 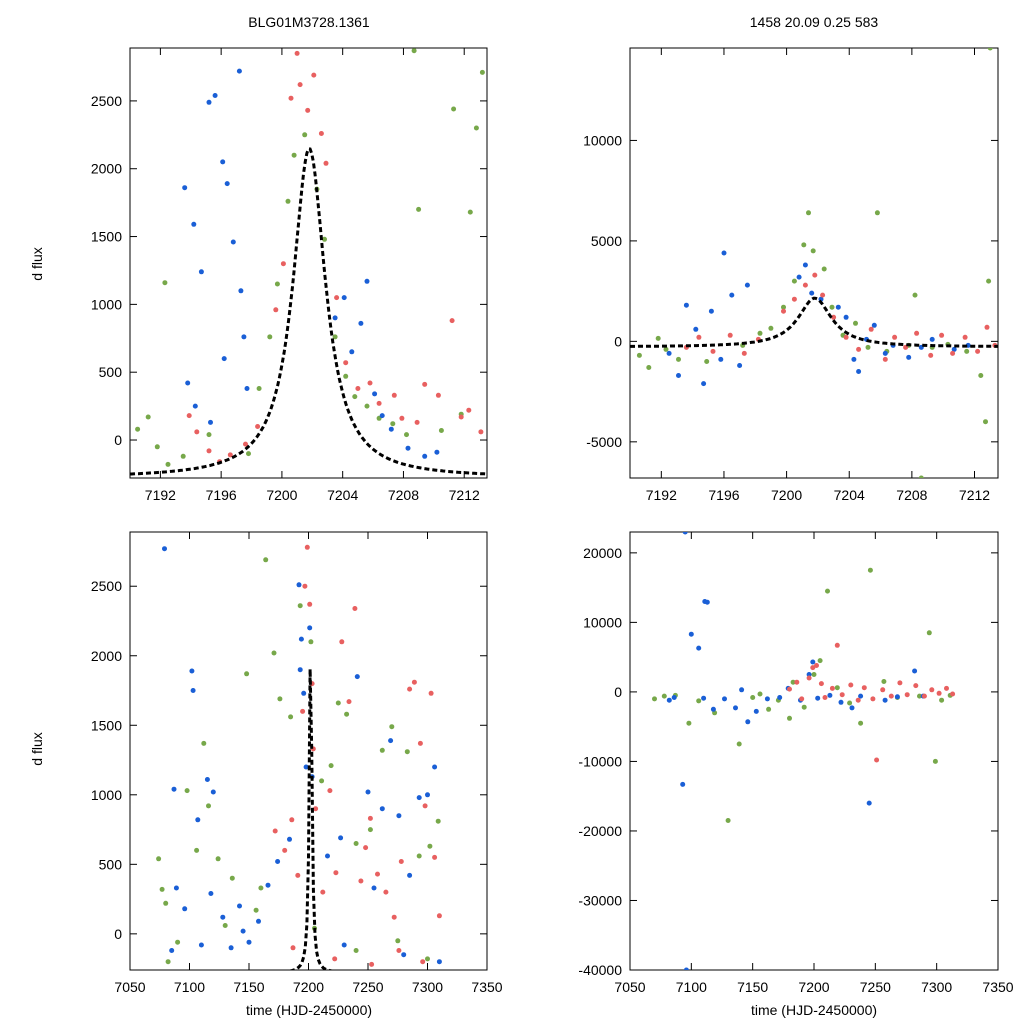 I want to click on top-right-model-curve, so click(x=814, y=322).